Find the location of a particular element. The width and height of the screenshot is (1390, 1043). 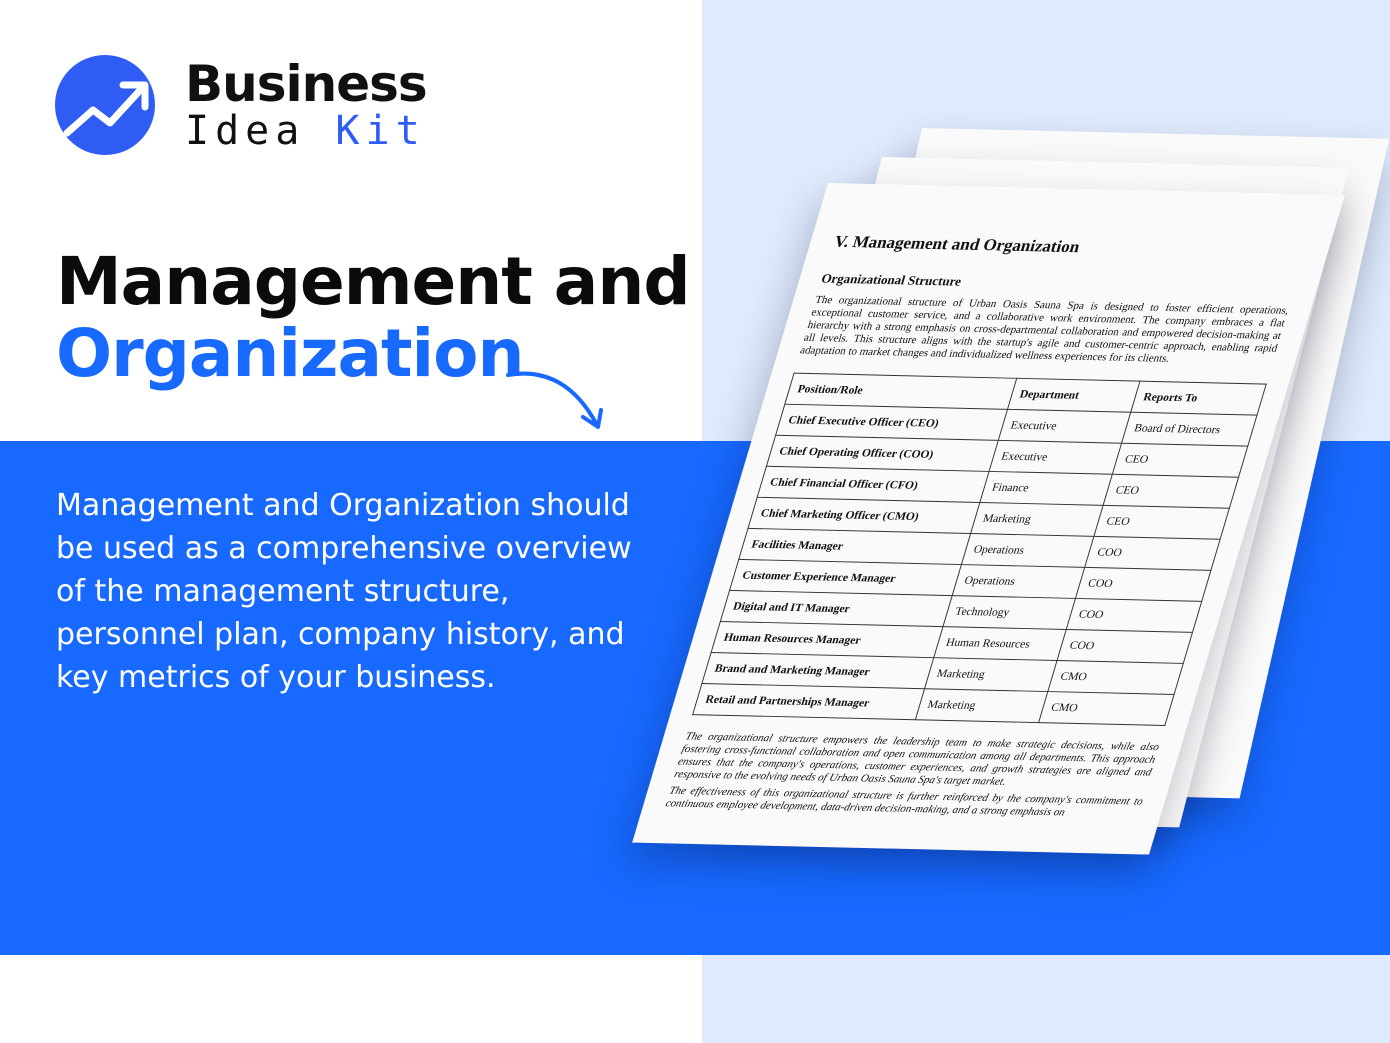

logo-idea: Idea is located at coordinates (245, 131).